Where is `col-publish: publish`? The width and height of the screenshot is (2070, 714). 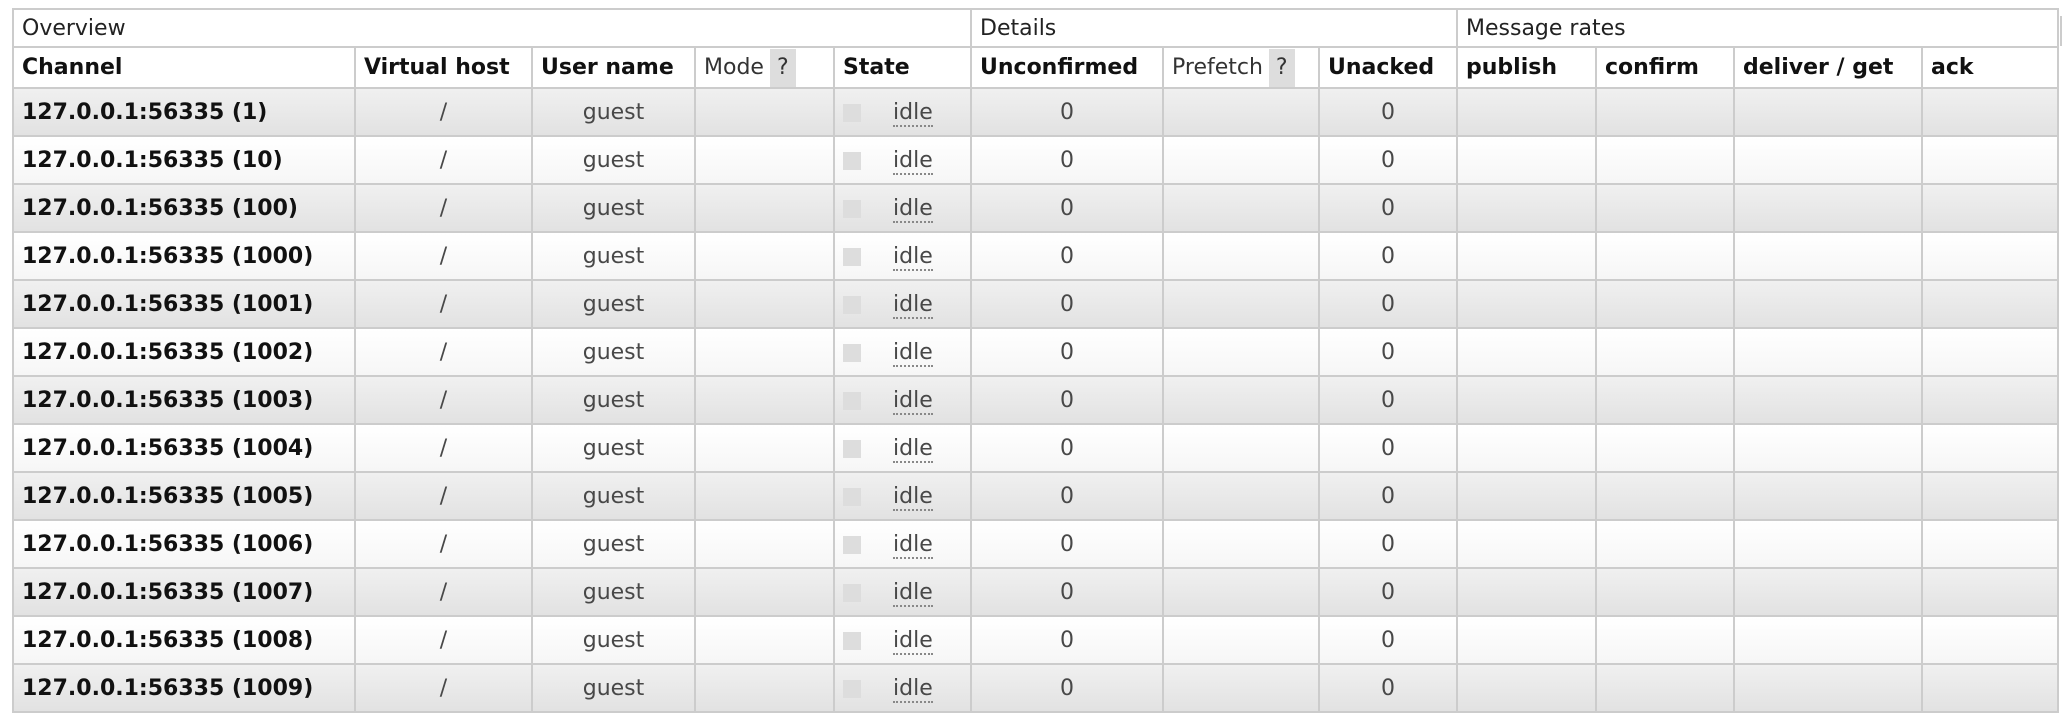 col-publish: publish is located at coordinates (1526, 67).